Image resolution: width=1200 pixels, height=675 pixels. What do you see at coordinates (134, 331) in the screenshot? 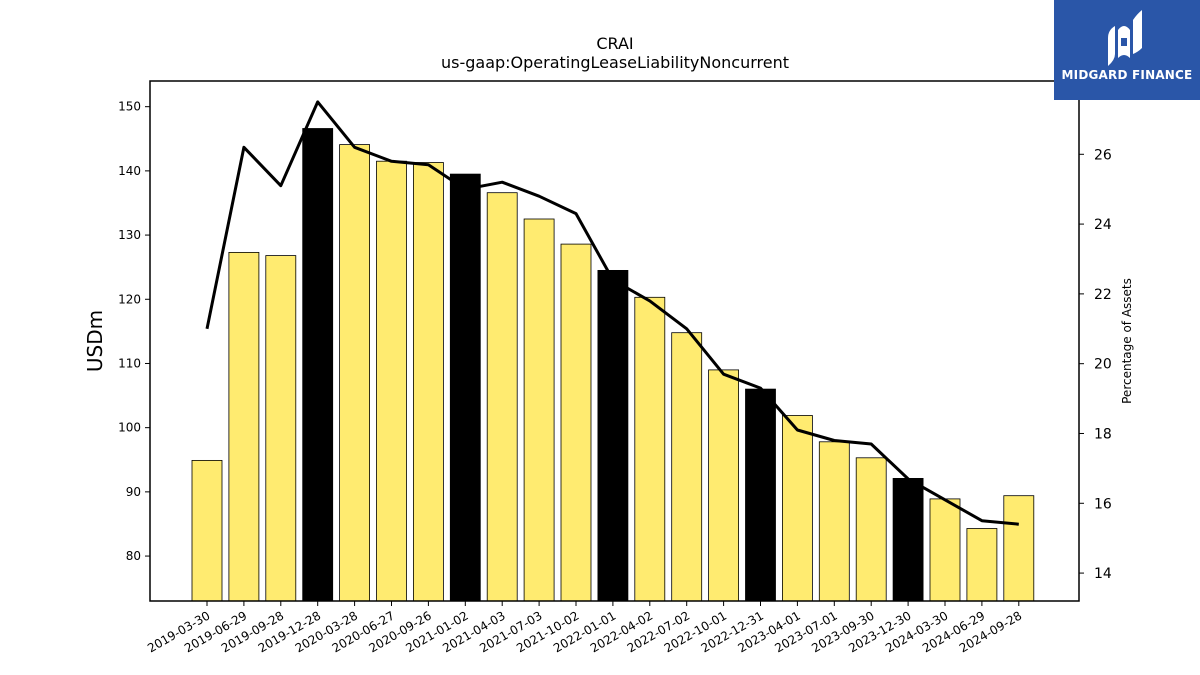
I see `y-axis-left: 80 90 100 110 120 130 140 150` at bounding box center [134, 331].